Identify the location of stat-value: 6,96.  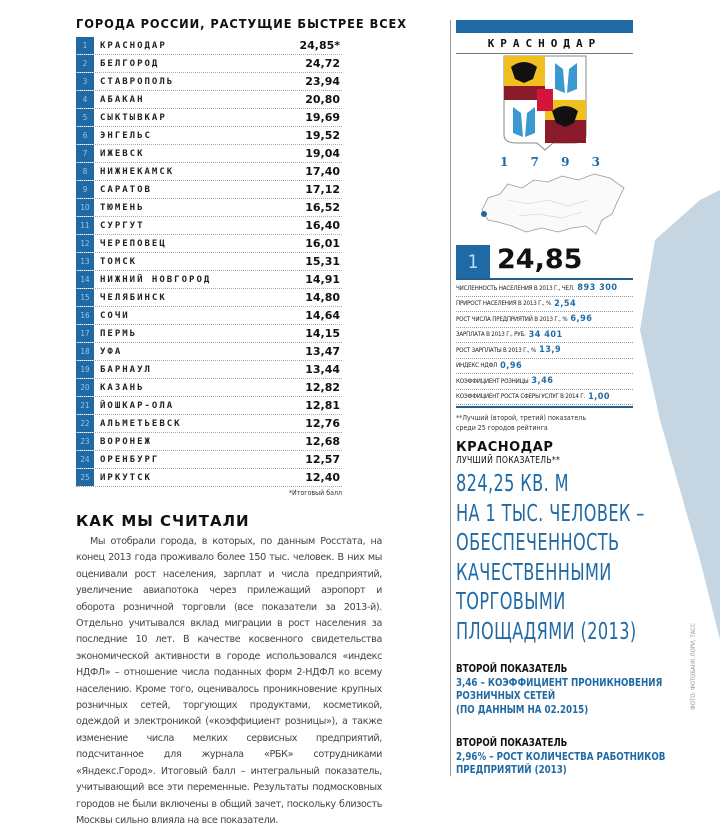
(581, 319).